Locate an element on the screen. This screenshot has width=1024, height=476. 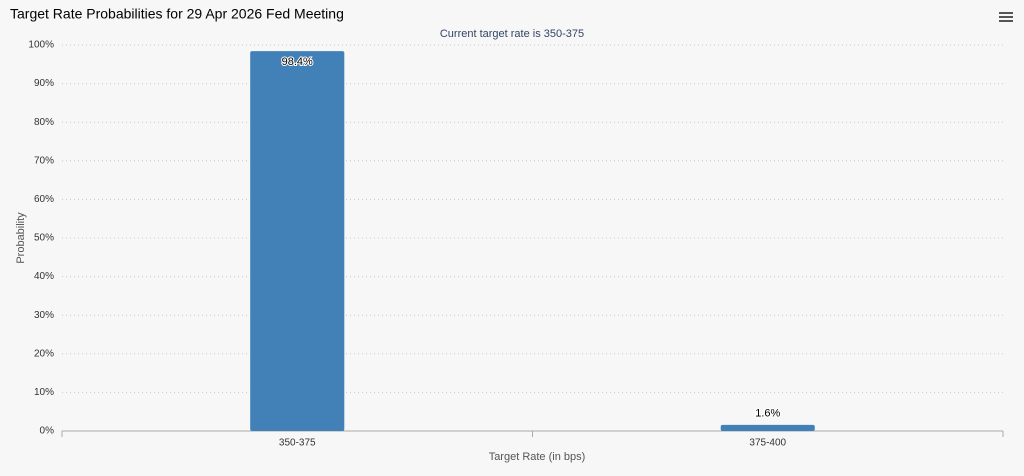
y-tick-label: 0% is located at coordinates (47, 431).